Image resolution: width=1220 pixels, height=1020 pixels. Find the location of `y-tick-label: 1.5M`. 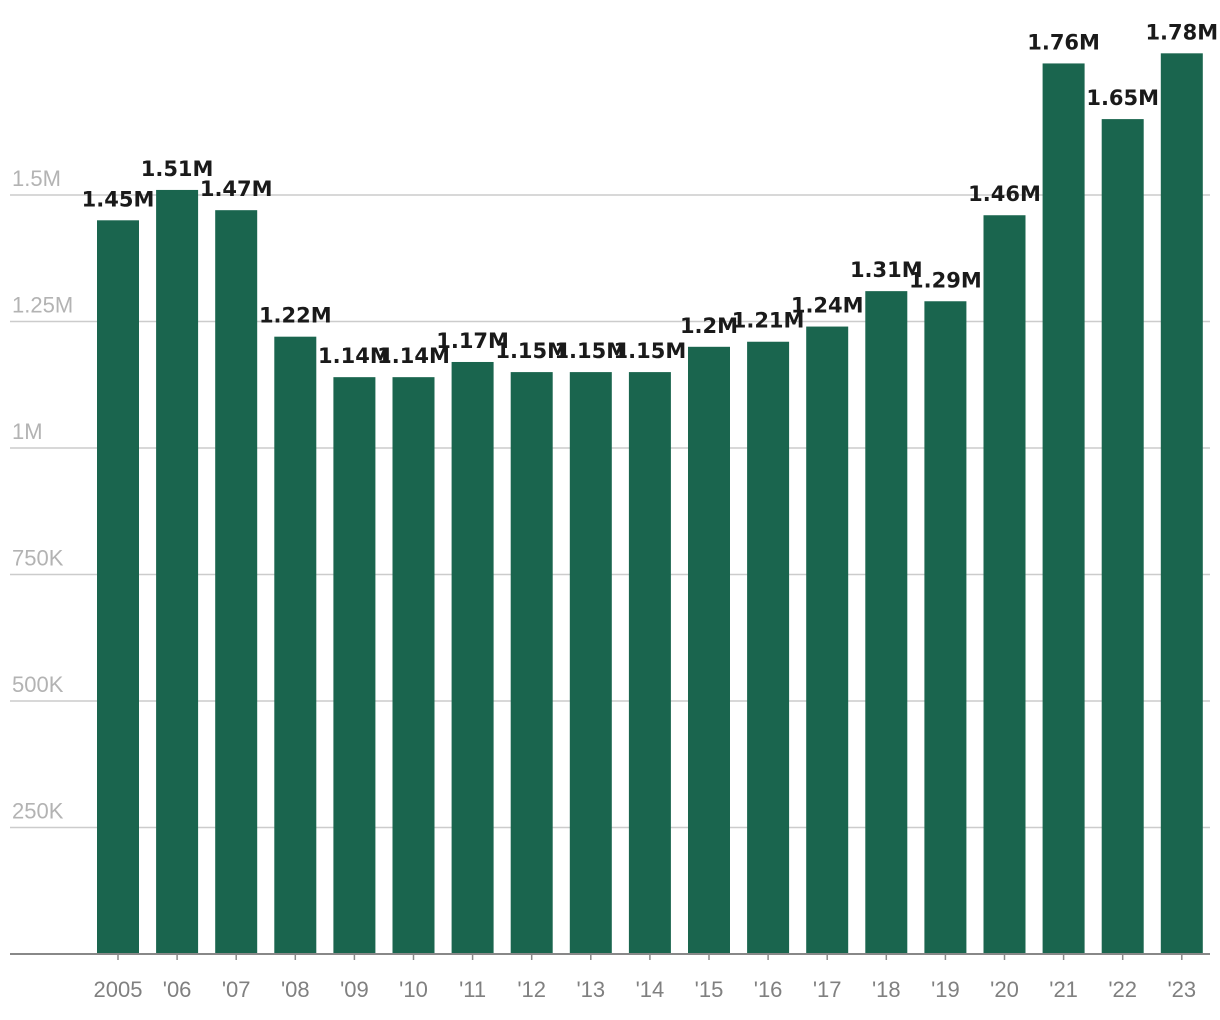

y-tick-label: 1.5M is located at coordinates (36, 178).